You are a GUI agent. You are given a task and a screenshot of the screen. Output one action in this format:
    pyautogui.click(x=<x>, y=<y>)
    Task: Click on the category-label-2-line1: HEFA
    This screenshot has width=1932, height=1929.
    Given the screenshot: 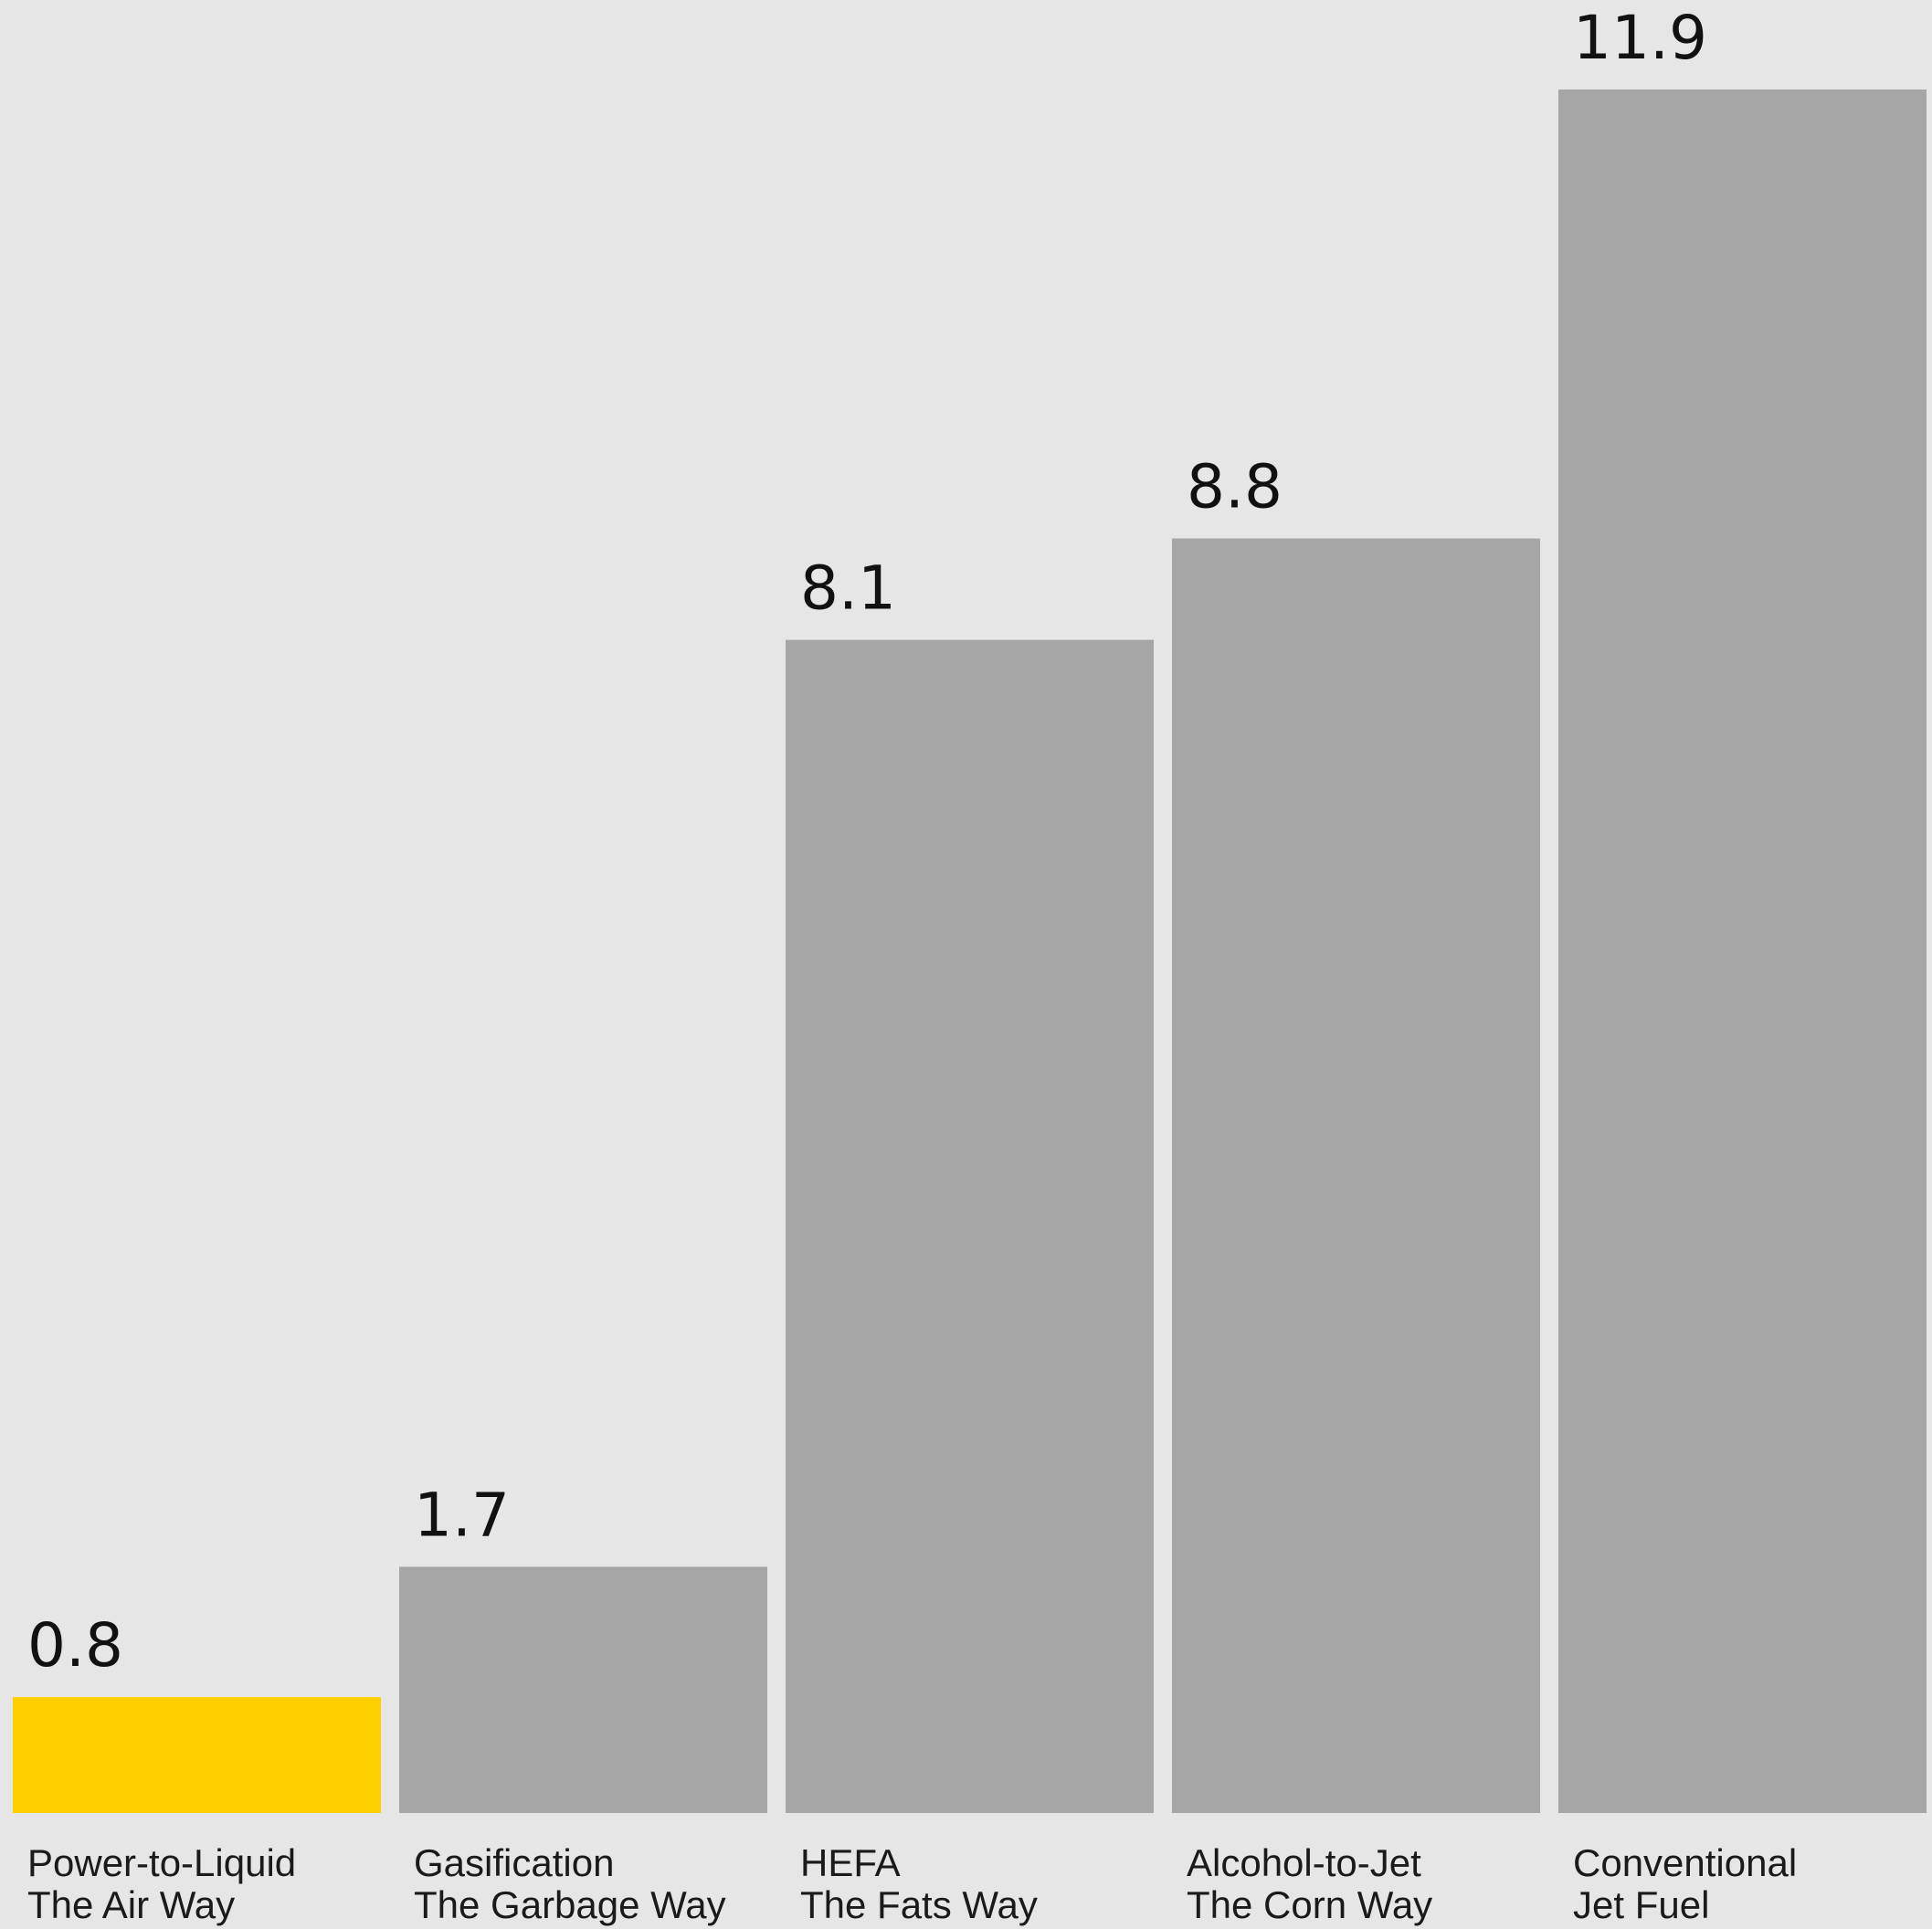 What is the action you would take?
    pyautogui.click(x=851, y=1862)
    